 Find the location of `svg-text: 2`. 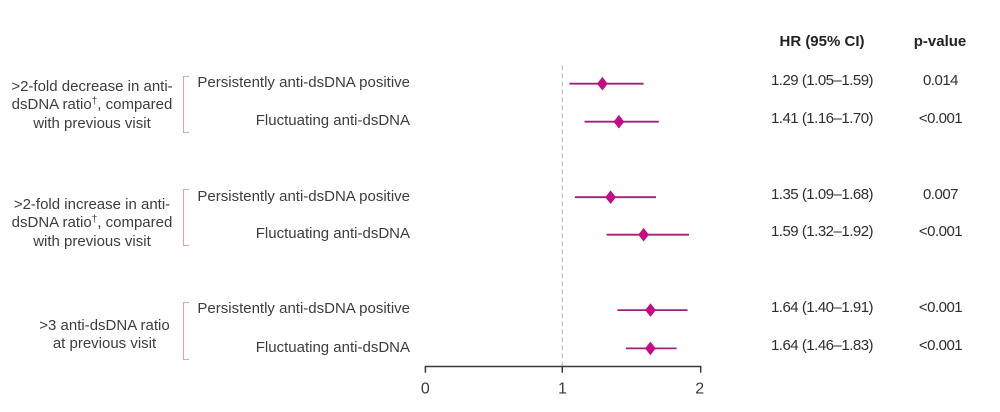

svg-text: 2 is located at coordinates (699, 388).